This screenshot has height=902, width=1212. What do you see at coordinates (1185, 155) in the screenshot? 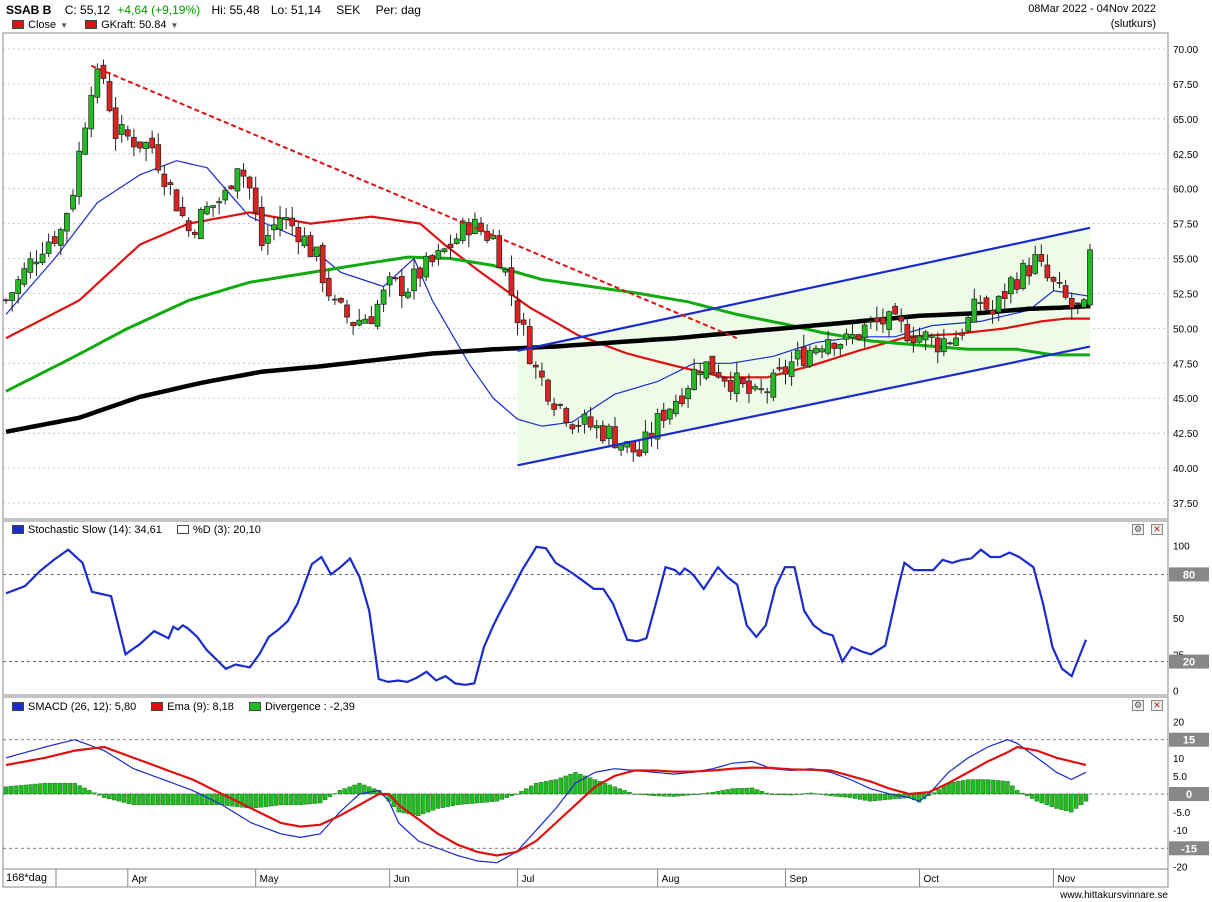
I see `y-tick-label: 62.50` at bounding box center [1185, 155].